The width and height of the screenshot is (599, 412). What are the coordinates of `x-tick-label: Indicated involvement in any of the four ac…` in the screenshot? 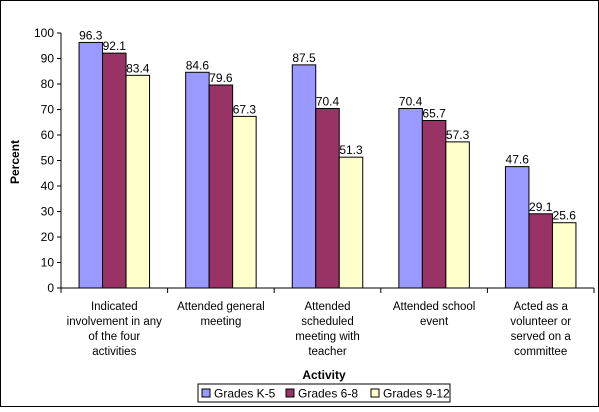 It's located at (114, 329).